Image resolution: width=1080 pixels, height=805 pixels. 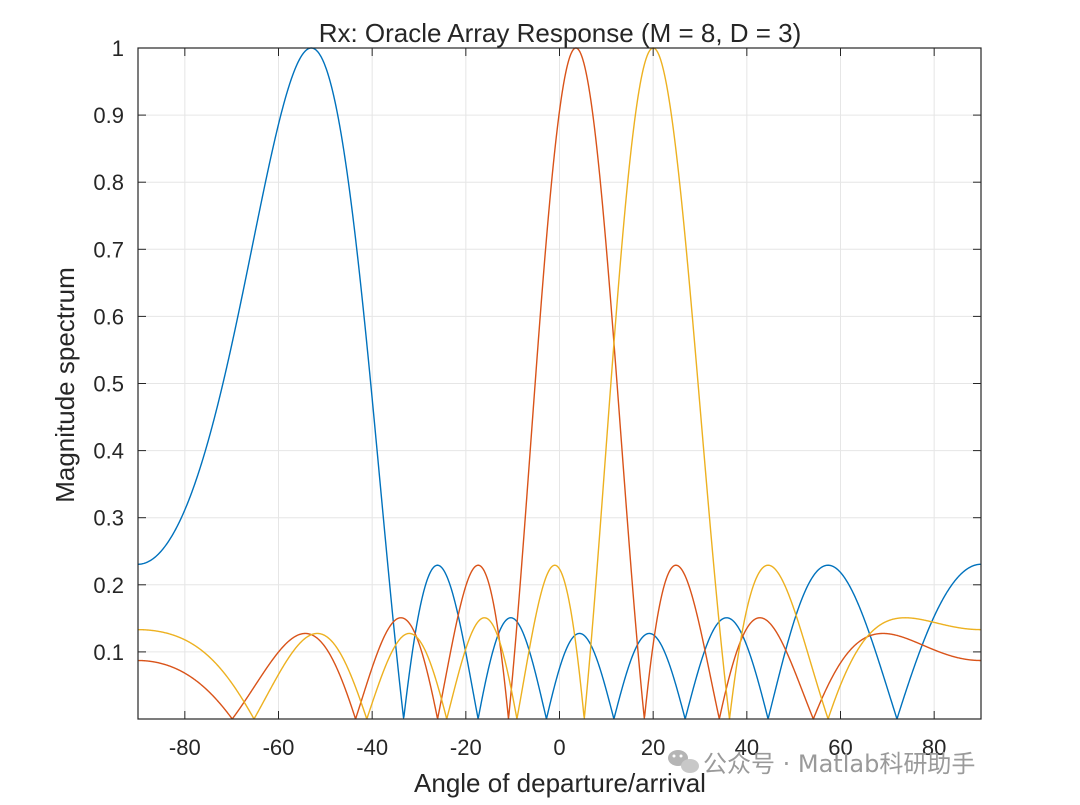 What do you see at coordinates (840, 747) in the screenshot?
I see `x-tick-label: 60` at bounding box center [840, 747].